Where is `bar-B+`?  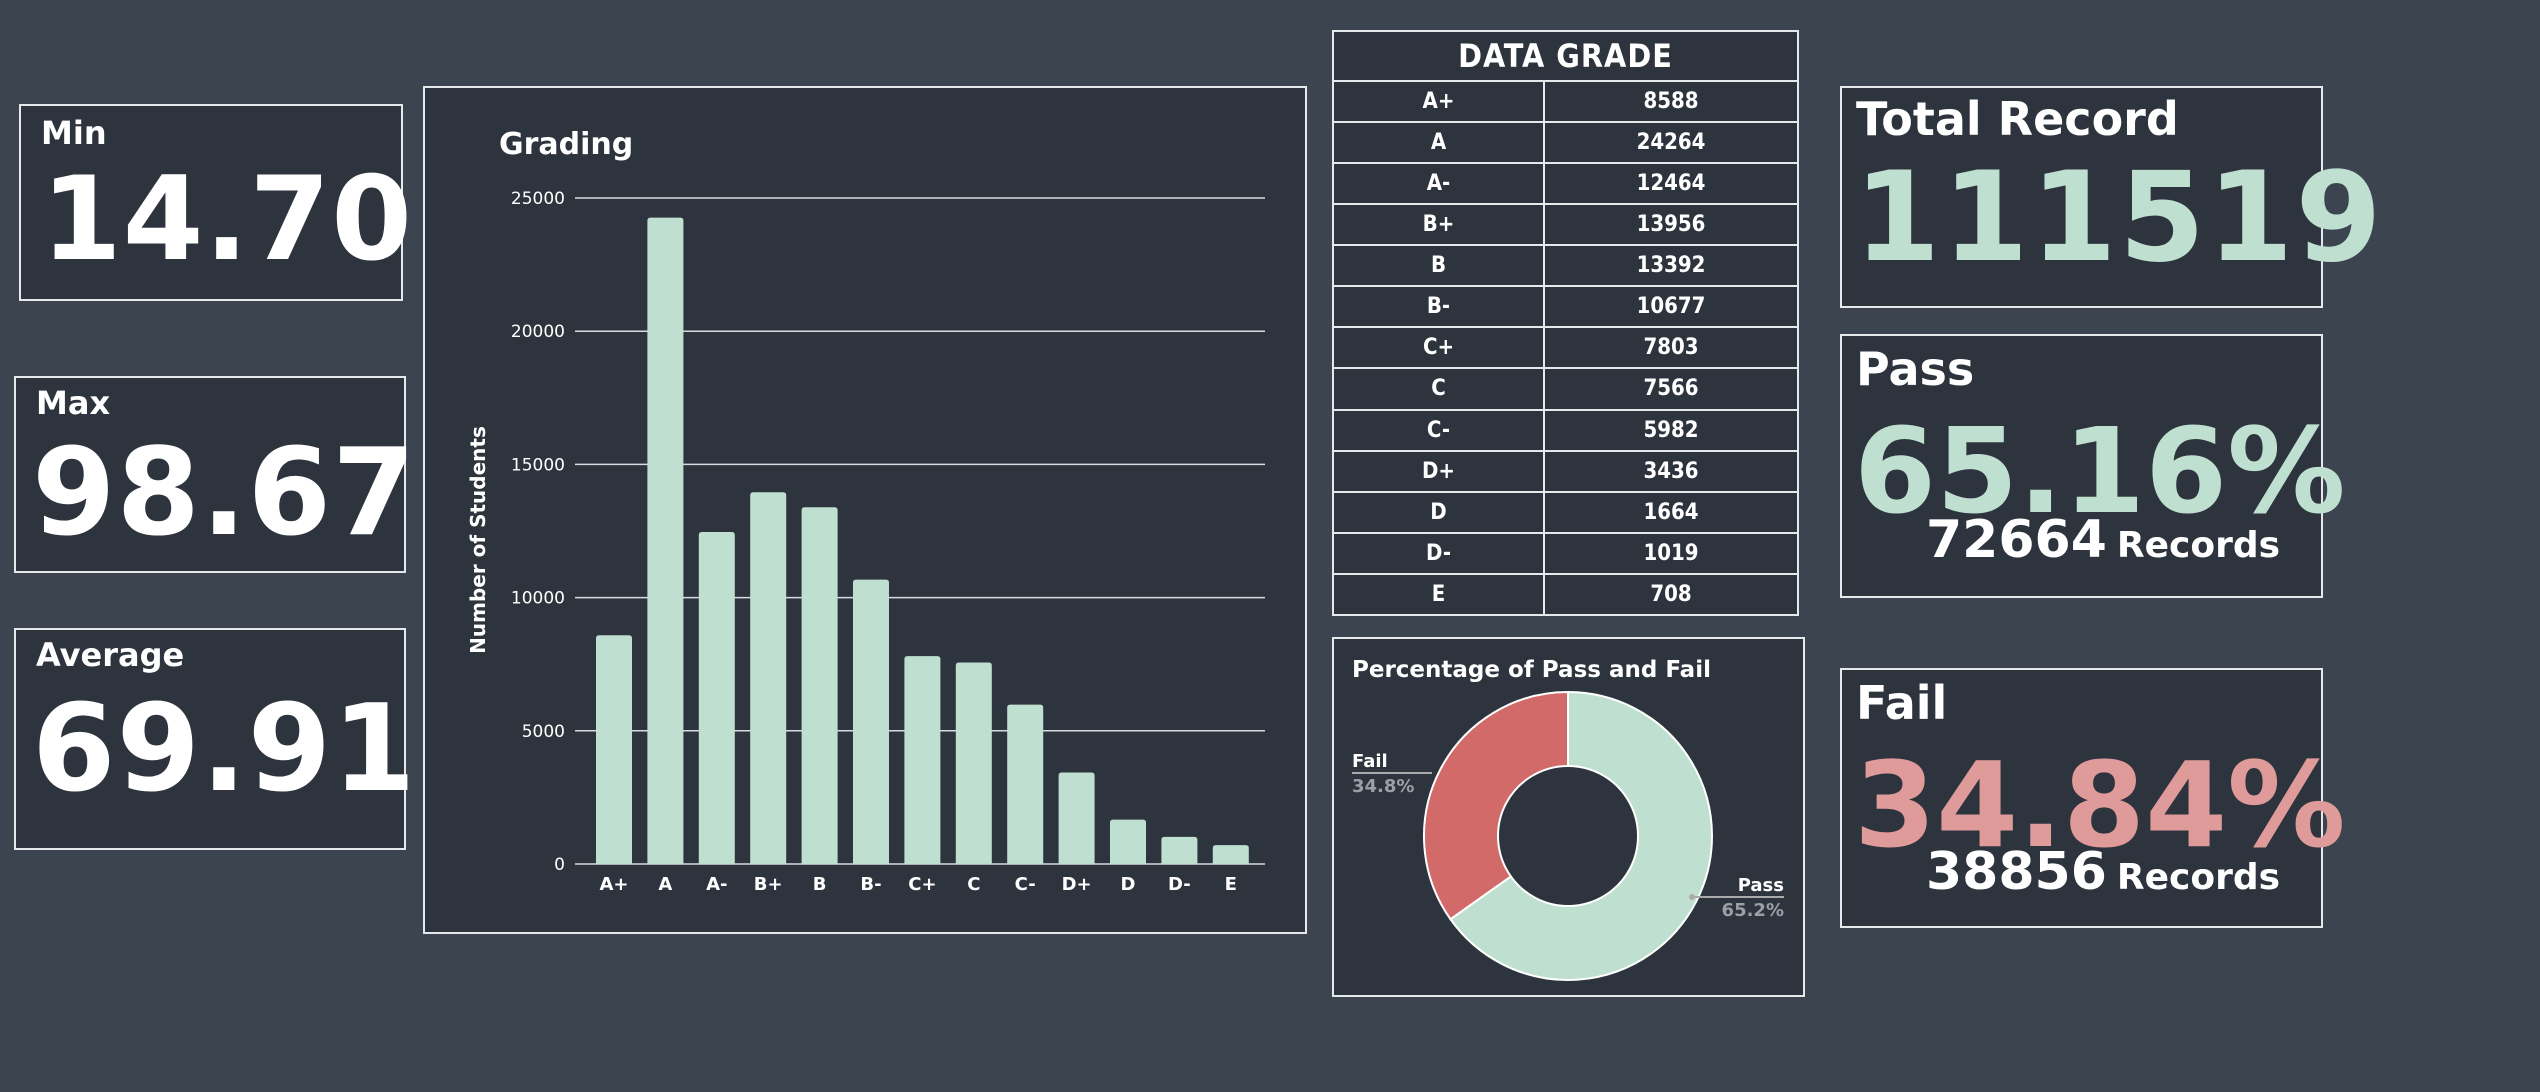
bar-B+ is located at coordinates (768, 678).